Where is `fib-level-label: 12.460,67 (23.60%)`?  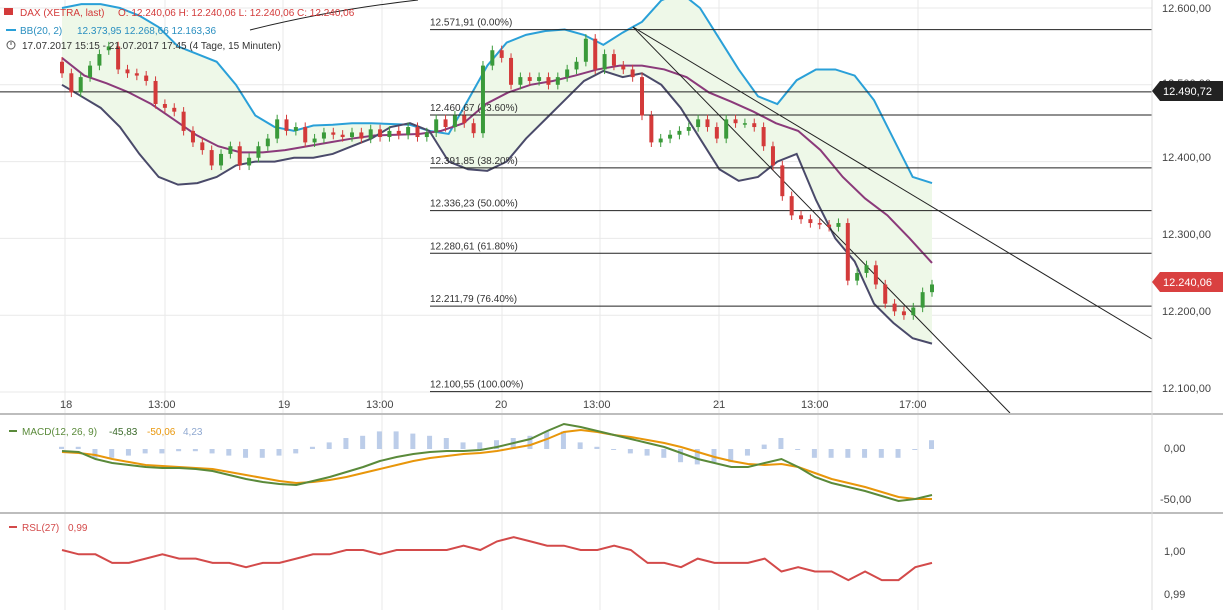 fib-level-label: 12.460,67 (23.60%) is located at coordinates (474, 108).